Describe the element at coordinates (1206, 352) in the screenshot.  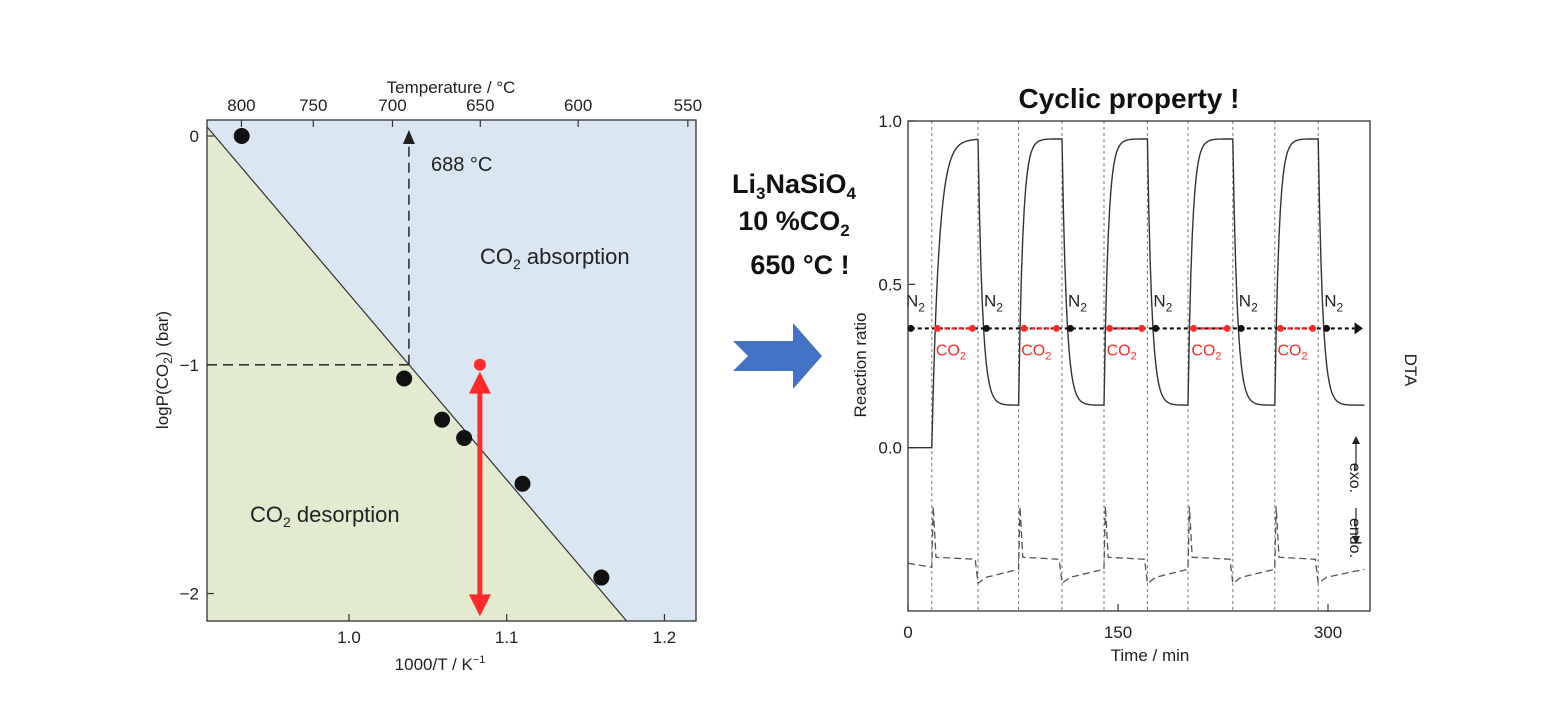
I see `co2-label-3: CO2` at that location.